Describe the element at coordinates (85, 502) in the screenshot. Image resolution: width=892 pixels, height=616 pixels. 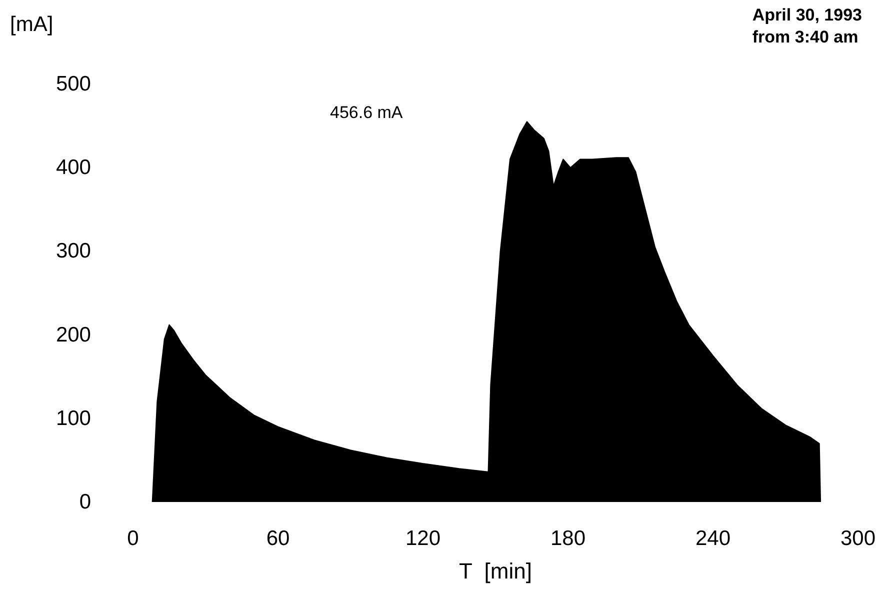
I see `y-tick-label: 0` at that location.